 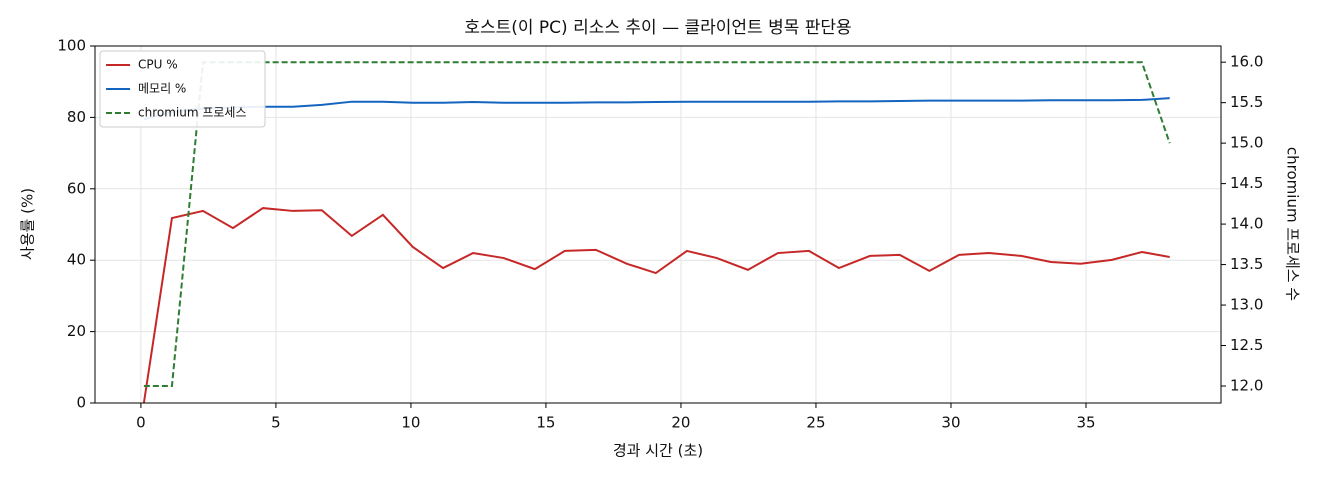 I want to click on x-tick-label: 5, so click(x=276, y=423).